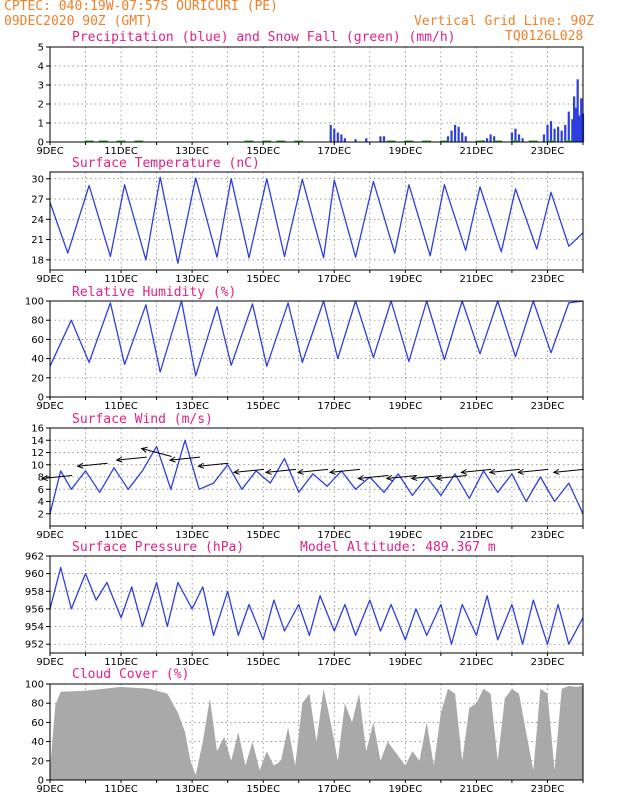  Describe the element at coordinates (41, 124) in the screenshot. I see `y-tick-label: 1` at that location.